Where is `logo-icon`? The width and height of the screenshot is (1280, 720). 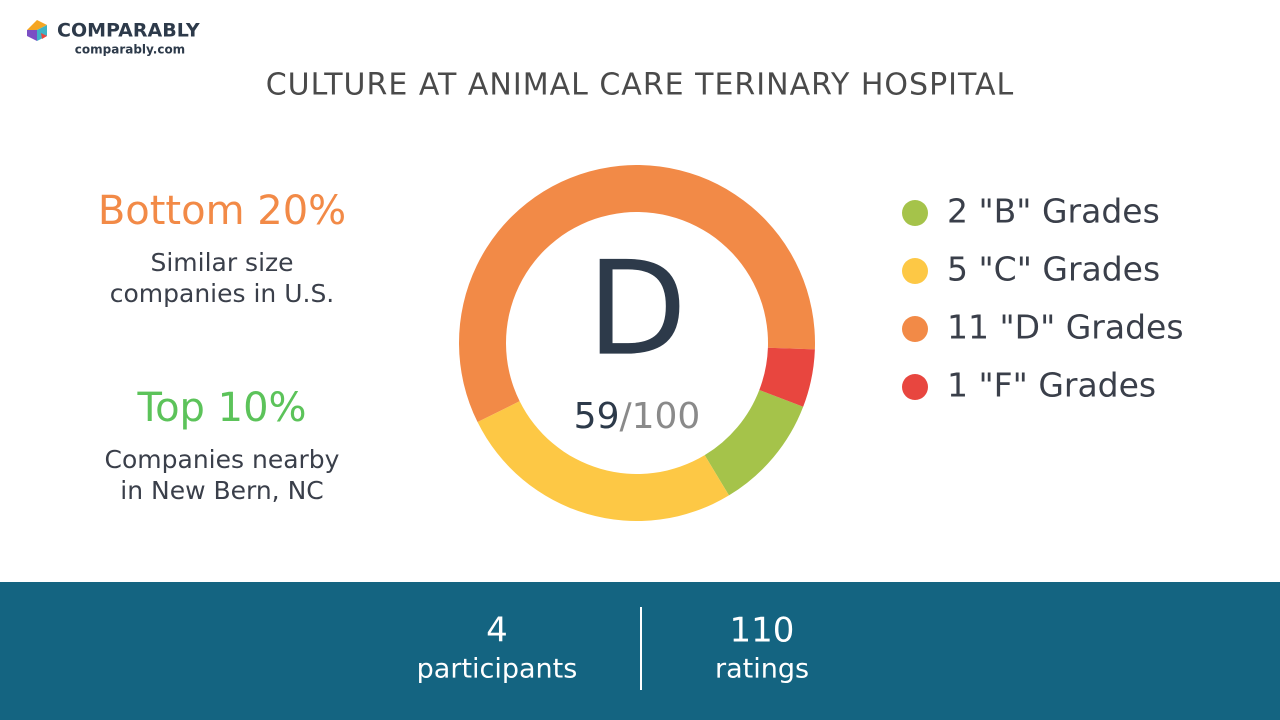
logo-icon is located at coordinates (37, 30).